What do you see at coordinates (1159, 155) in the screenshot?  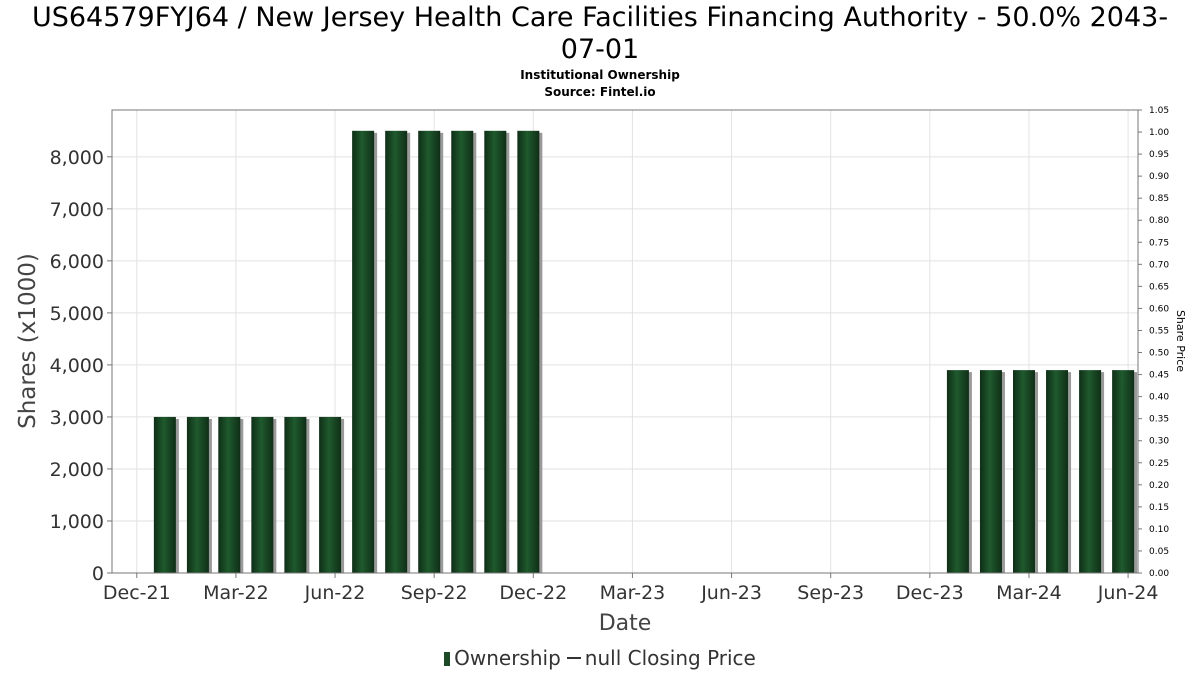 I see `y2-tick-label: 0.95` at bounding box center [1159, 155].